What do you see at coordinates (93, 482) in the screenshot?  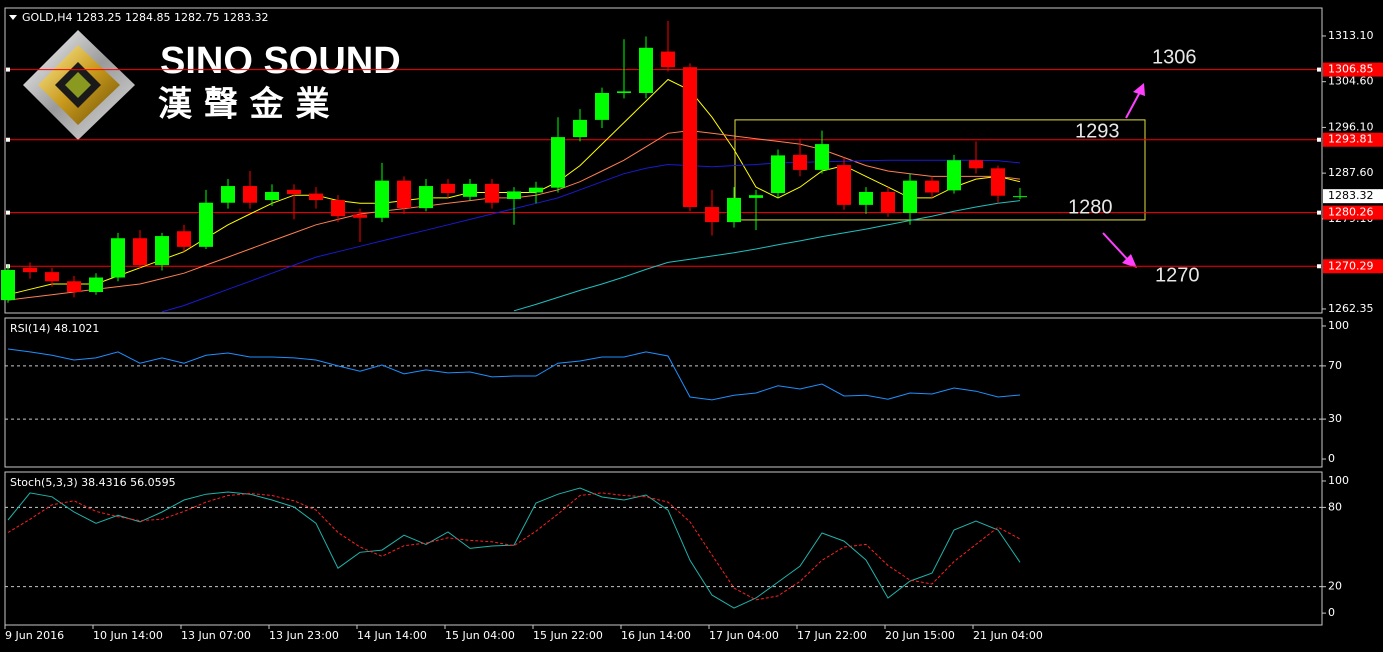 I see `stoch-title: Stoch(5,3,3) 38.4316 56.0595` at bounding box center [93, 482].